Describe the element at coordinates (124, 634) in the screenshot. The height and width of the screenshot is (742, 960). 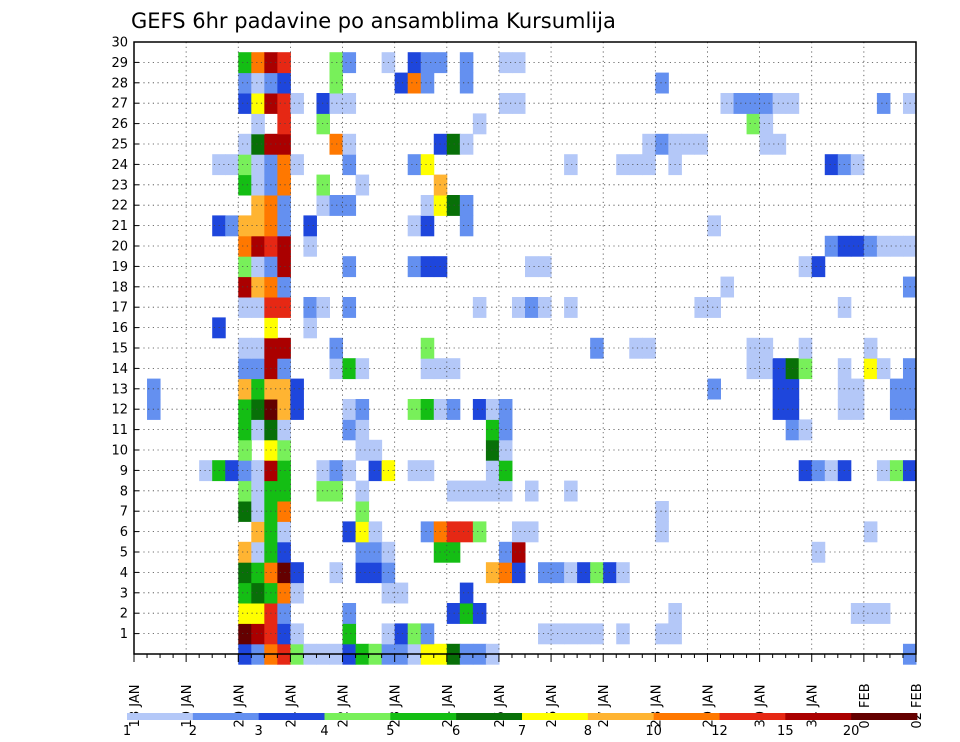
I see `y-tick-label: 1` at that location.